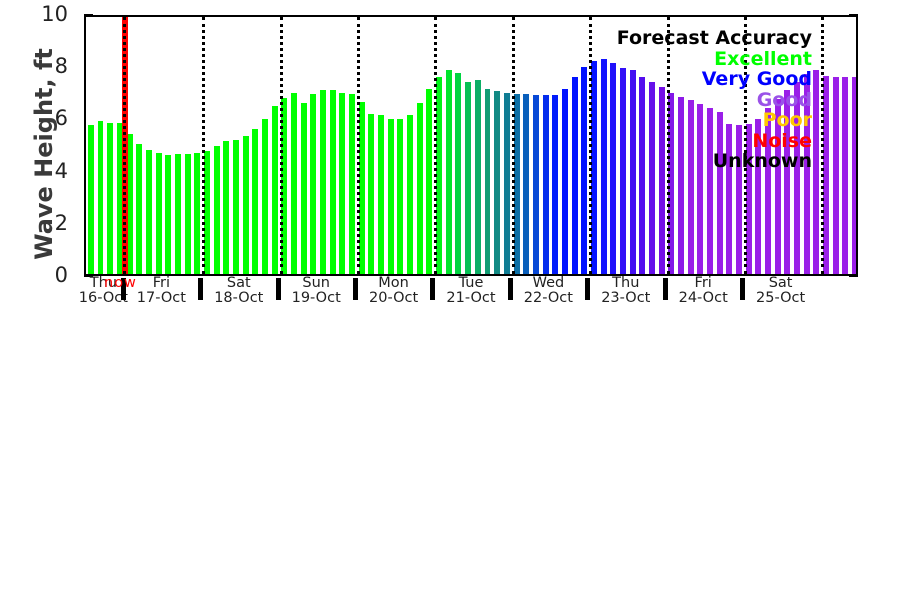  I want to click on x-axis-day-label: Thu 23-Oct, so click(626, 291).